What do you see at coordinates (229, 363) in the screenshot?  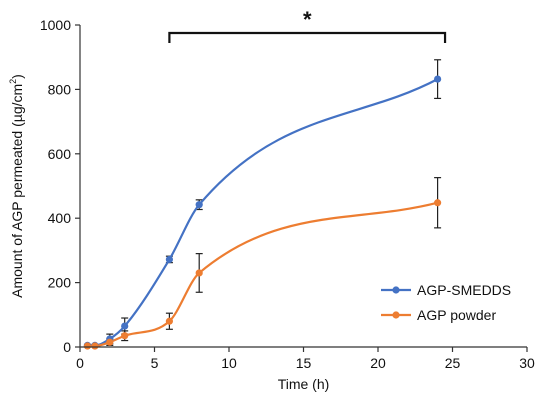 I see `x-tick-label: 10` at bounding box center [229, 363].